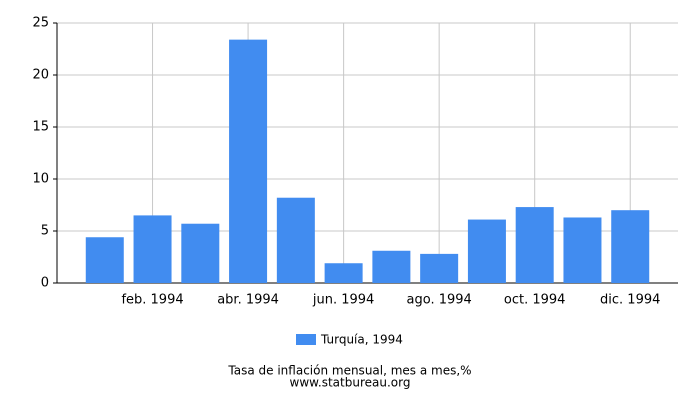 The image size is (700, 400). I want to click on x-tick-label: abr. 1994, so click(248, 300).